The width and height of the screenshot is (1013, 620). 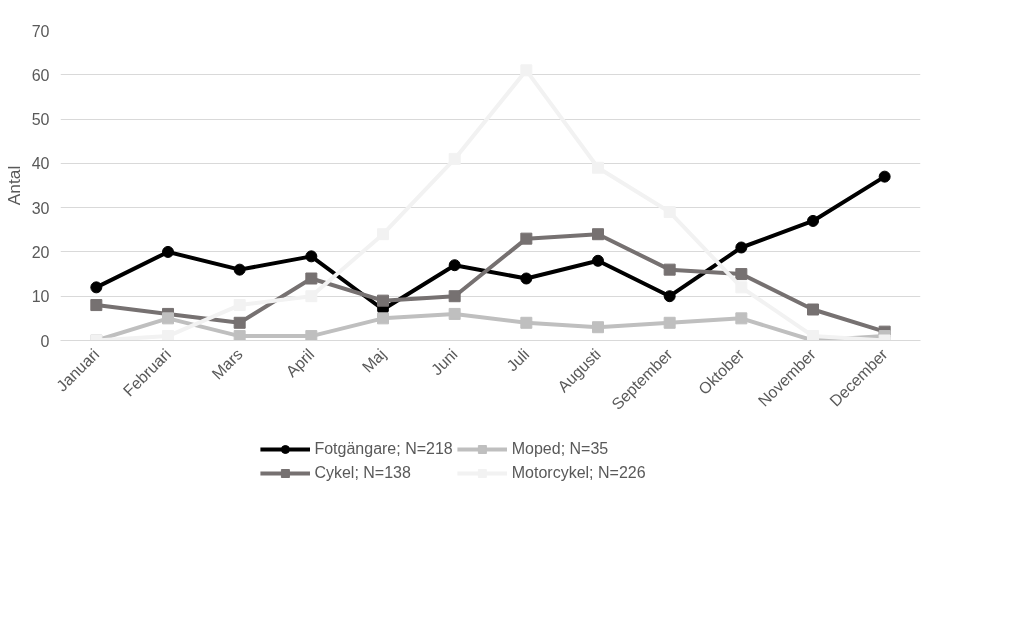 I want to click on y-tick-label: 50, so click(x=40, y=120).